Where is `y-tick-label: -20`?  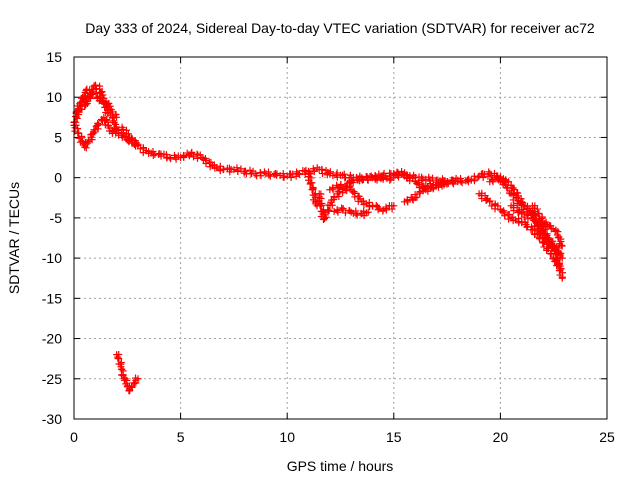
y-tick-label: -20 is located at coordinates (52, 339).